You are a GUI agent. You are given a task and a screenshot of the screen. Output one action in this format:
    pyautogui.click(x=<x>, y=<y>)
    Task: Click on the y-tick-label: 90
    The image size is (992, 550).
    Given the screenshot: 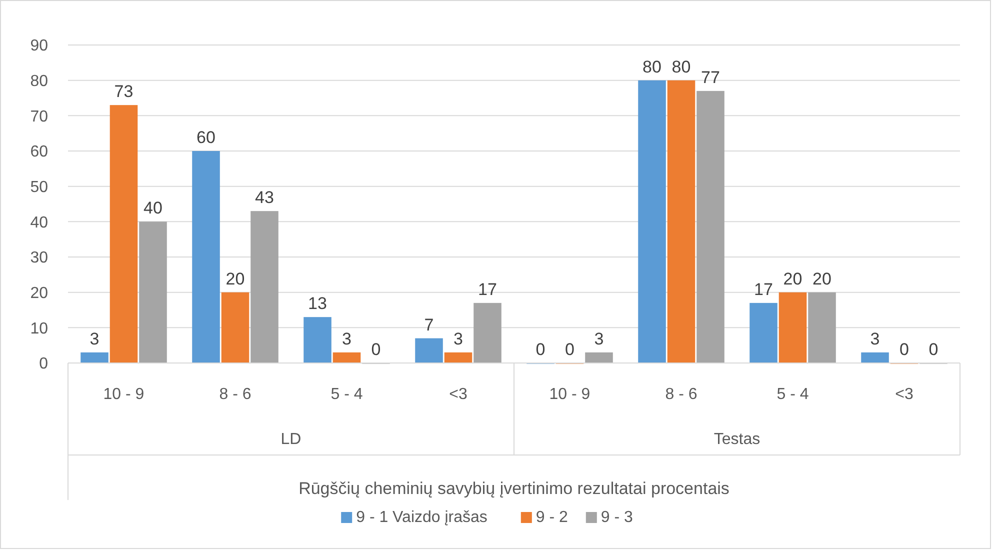 What is the action you would take?
    pyautogui.click(x=39, y=46)
    